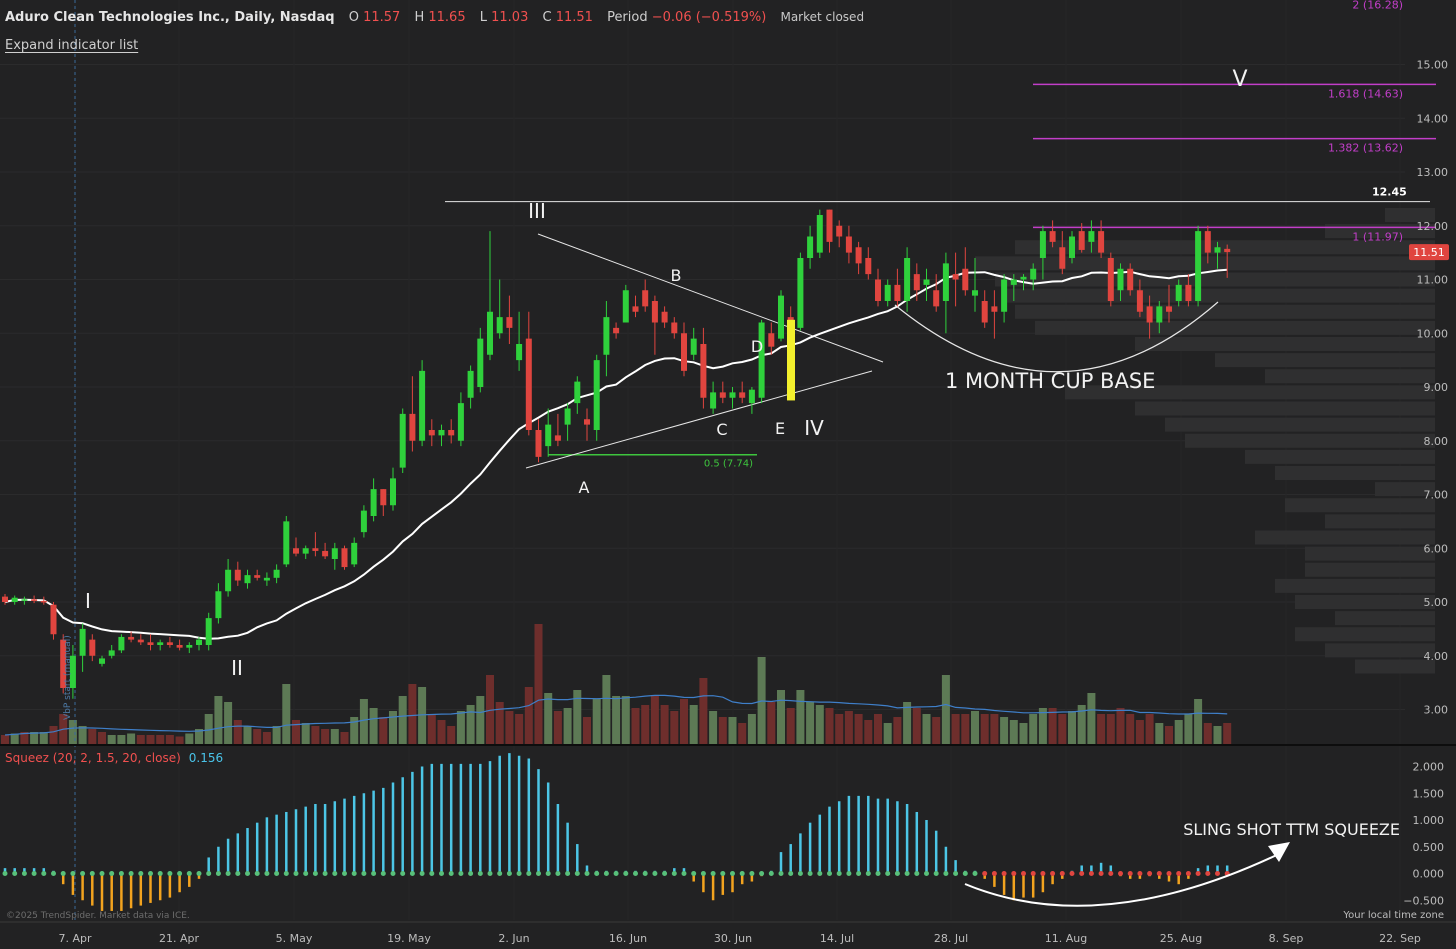  I want to click on squeeze-tick-label: 2.000, so click(1429, 767).